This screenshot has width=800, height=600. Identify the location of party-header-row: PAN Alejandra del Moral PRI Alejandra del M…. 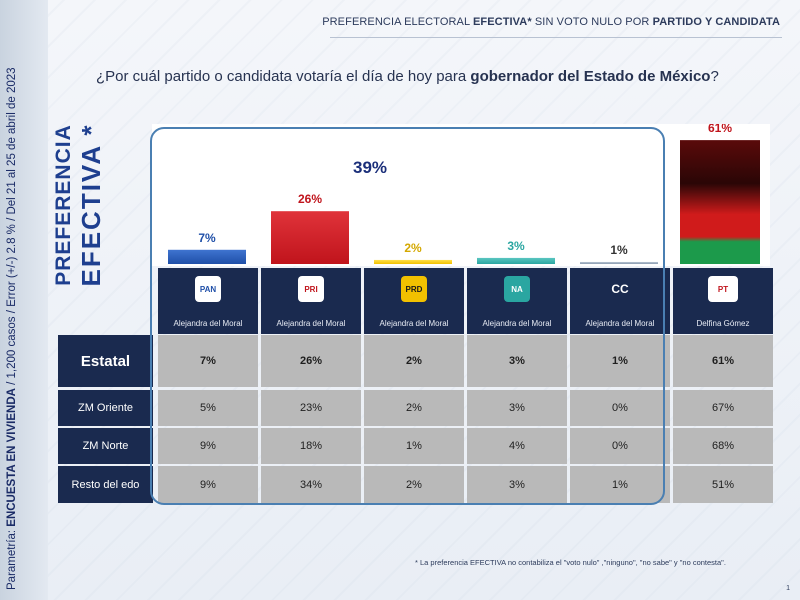
(464, 301).